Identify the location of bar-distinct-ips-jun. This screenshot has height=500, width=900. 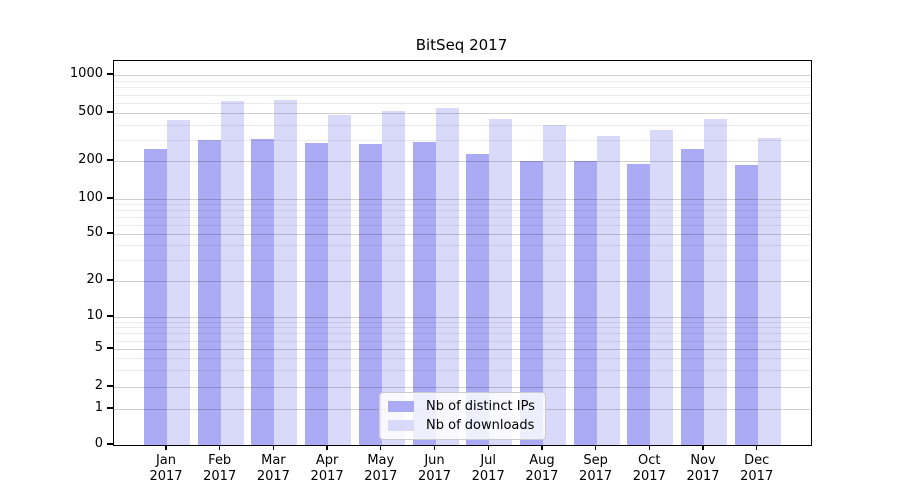
(424, 293).